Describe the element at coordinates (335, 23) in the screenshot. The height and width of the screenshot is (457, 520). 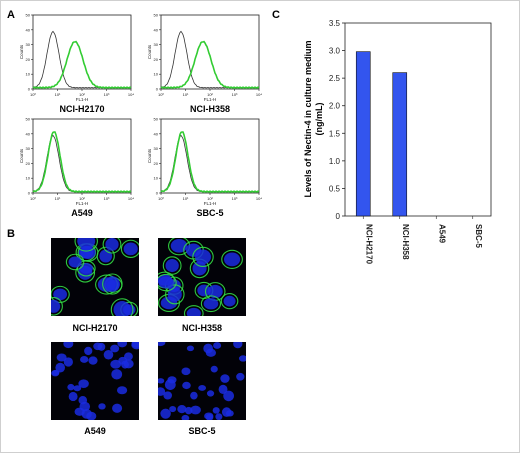
I see `y-tick-label: 3.5` at that location.